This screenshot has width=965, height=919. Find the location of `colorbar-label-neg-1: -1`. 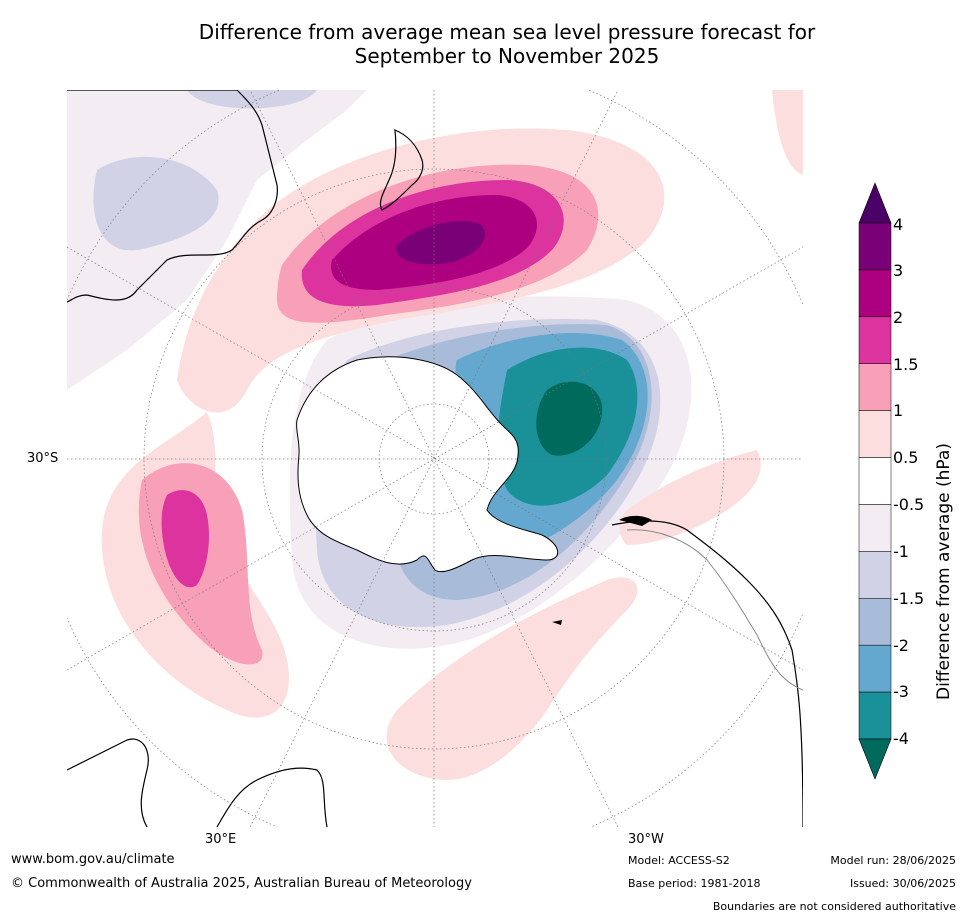

colorbar-label-neg-1: -1 is located at coordinates (901, 551).